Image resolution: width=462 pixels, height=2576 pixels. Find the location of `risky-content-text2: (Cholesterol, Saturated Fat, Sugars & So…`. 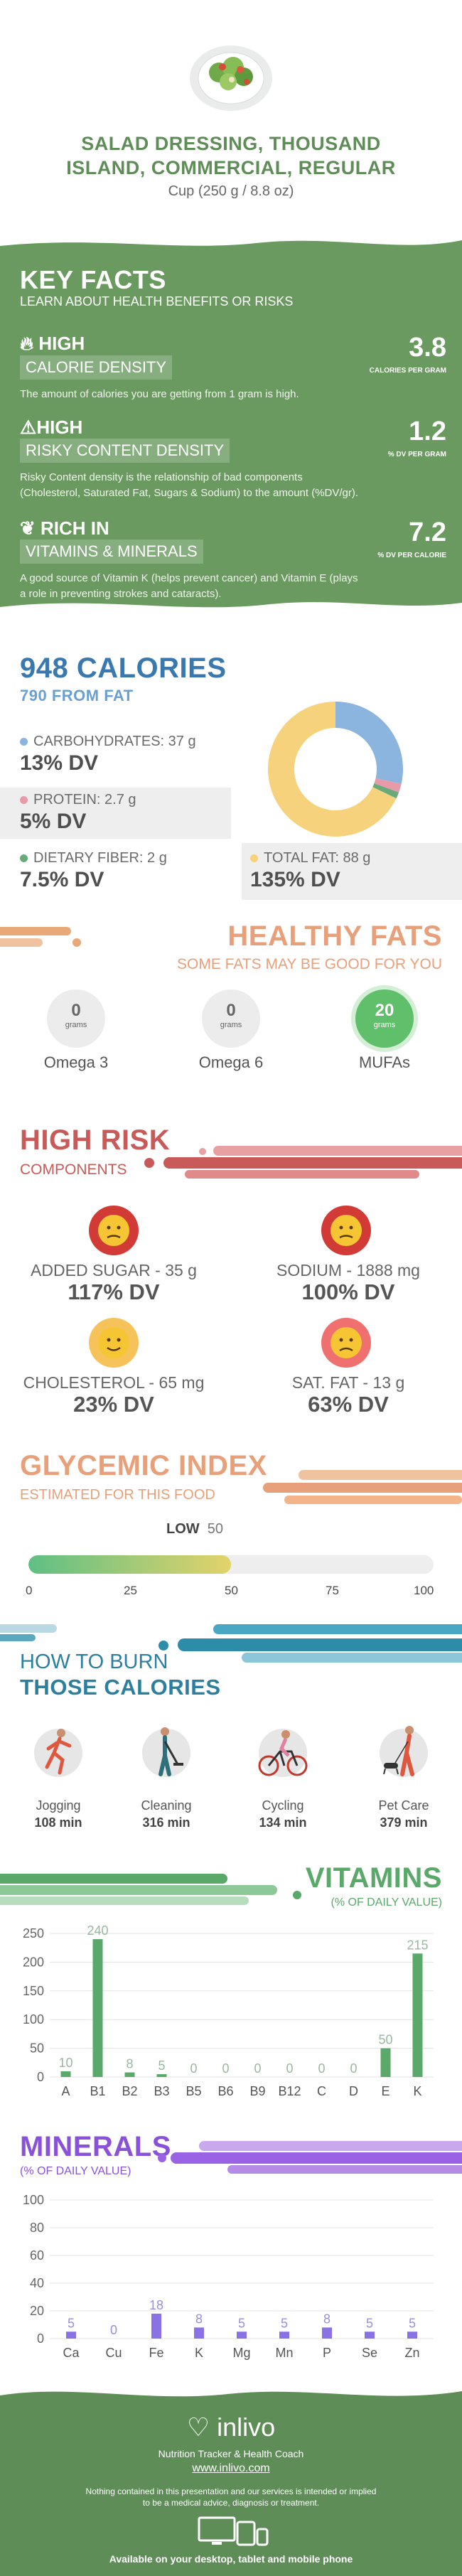

risky-content-text2: (Cholesterol, Saturated Fat, Sugars & So… is located at coordinates (189, 493).